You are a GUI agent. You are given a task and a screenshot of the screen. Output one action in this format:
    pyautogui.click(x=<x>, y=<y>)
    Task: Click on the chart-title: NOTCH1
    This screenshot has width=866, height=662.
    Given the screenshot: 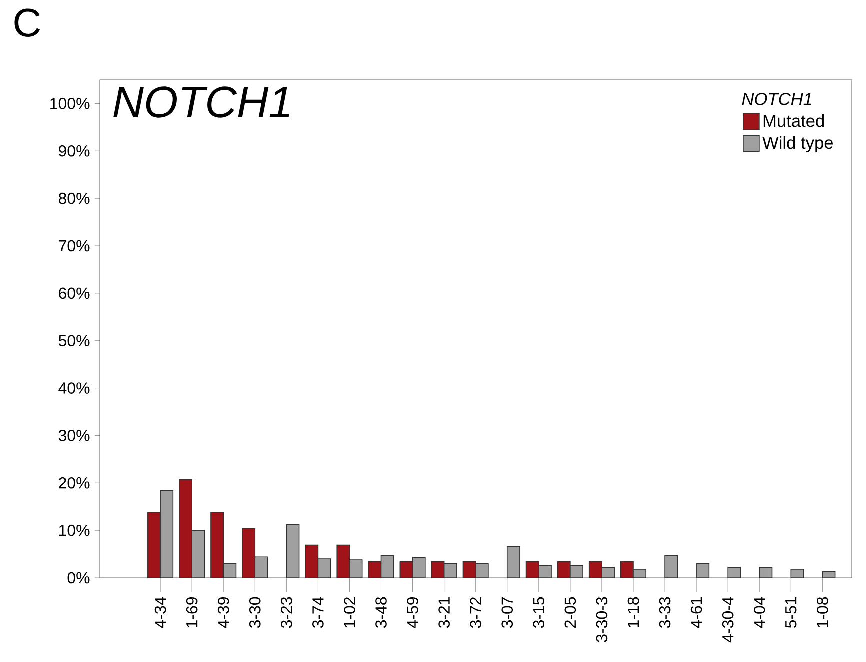 What is the action you would take?
    pyautogui.click(x=202, y=102)
    